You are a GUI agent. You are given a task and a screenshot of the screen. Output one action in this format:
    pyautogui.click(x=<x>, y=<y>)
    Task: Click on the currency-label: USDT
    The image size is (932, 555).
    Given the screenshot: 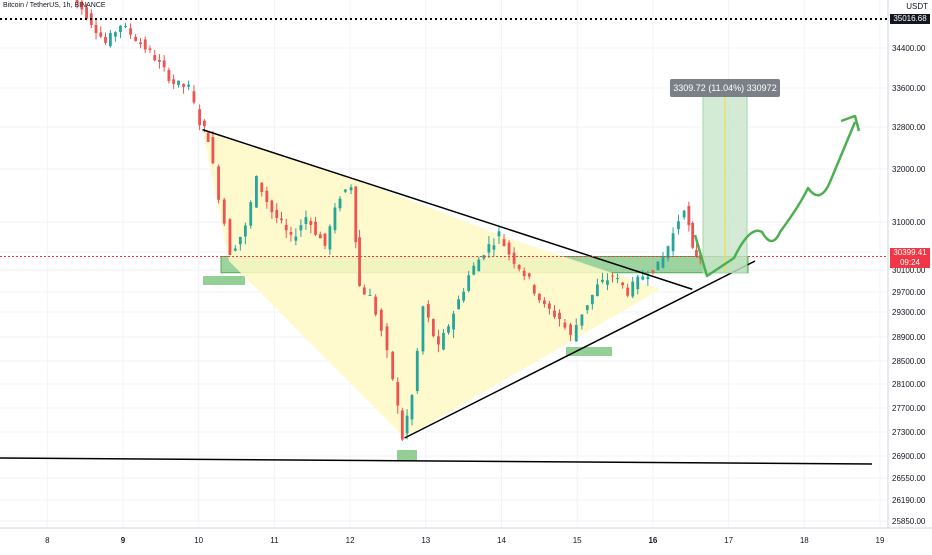 What is the action you would take?
    pyautogui.click(x=917, y=6)
    